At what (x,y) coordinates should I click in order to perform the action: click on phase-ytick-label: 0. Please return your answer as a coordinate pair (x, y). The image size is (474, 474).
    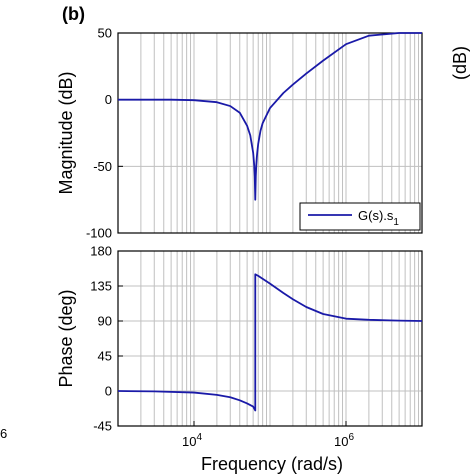
    Looking at the image, I should click on (108, 391).